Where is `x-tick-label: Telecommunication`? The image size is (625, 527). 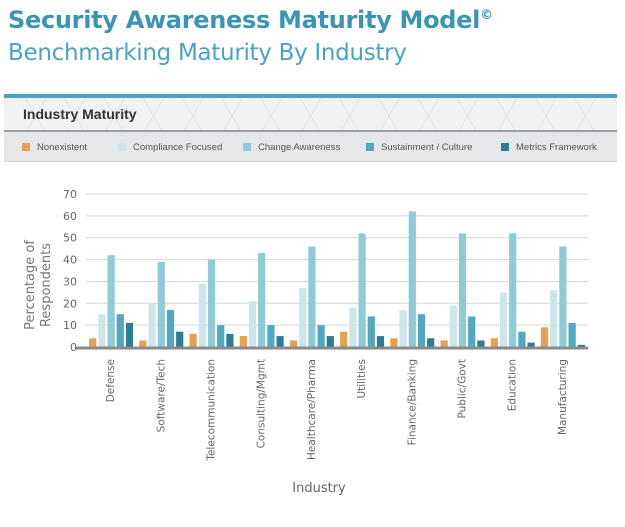
x-tick-label: Telecommunication is located at coordinates (212, 410).